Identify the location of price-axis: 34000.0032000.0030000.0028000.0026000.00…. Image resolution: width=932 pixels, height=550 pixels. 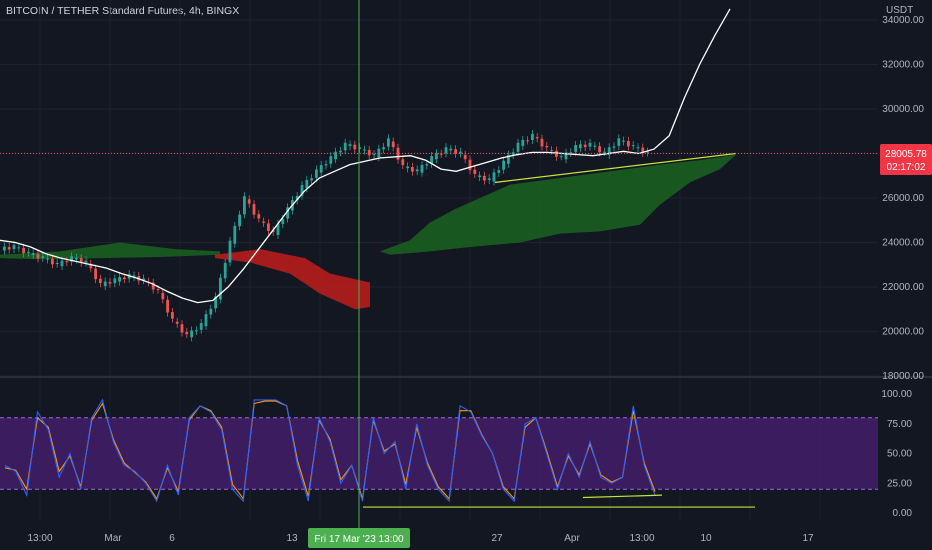
(903, 198).